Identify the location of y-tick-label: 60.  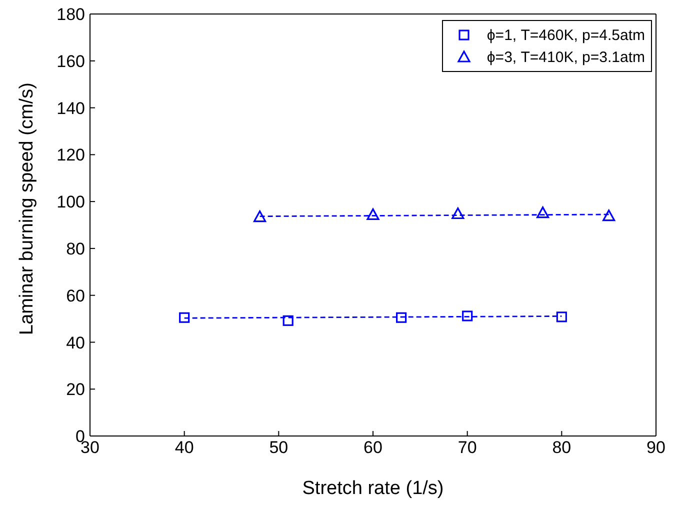
(75, 296).